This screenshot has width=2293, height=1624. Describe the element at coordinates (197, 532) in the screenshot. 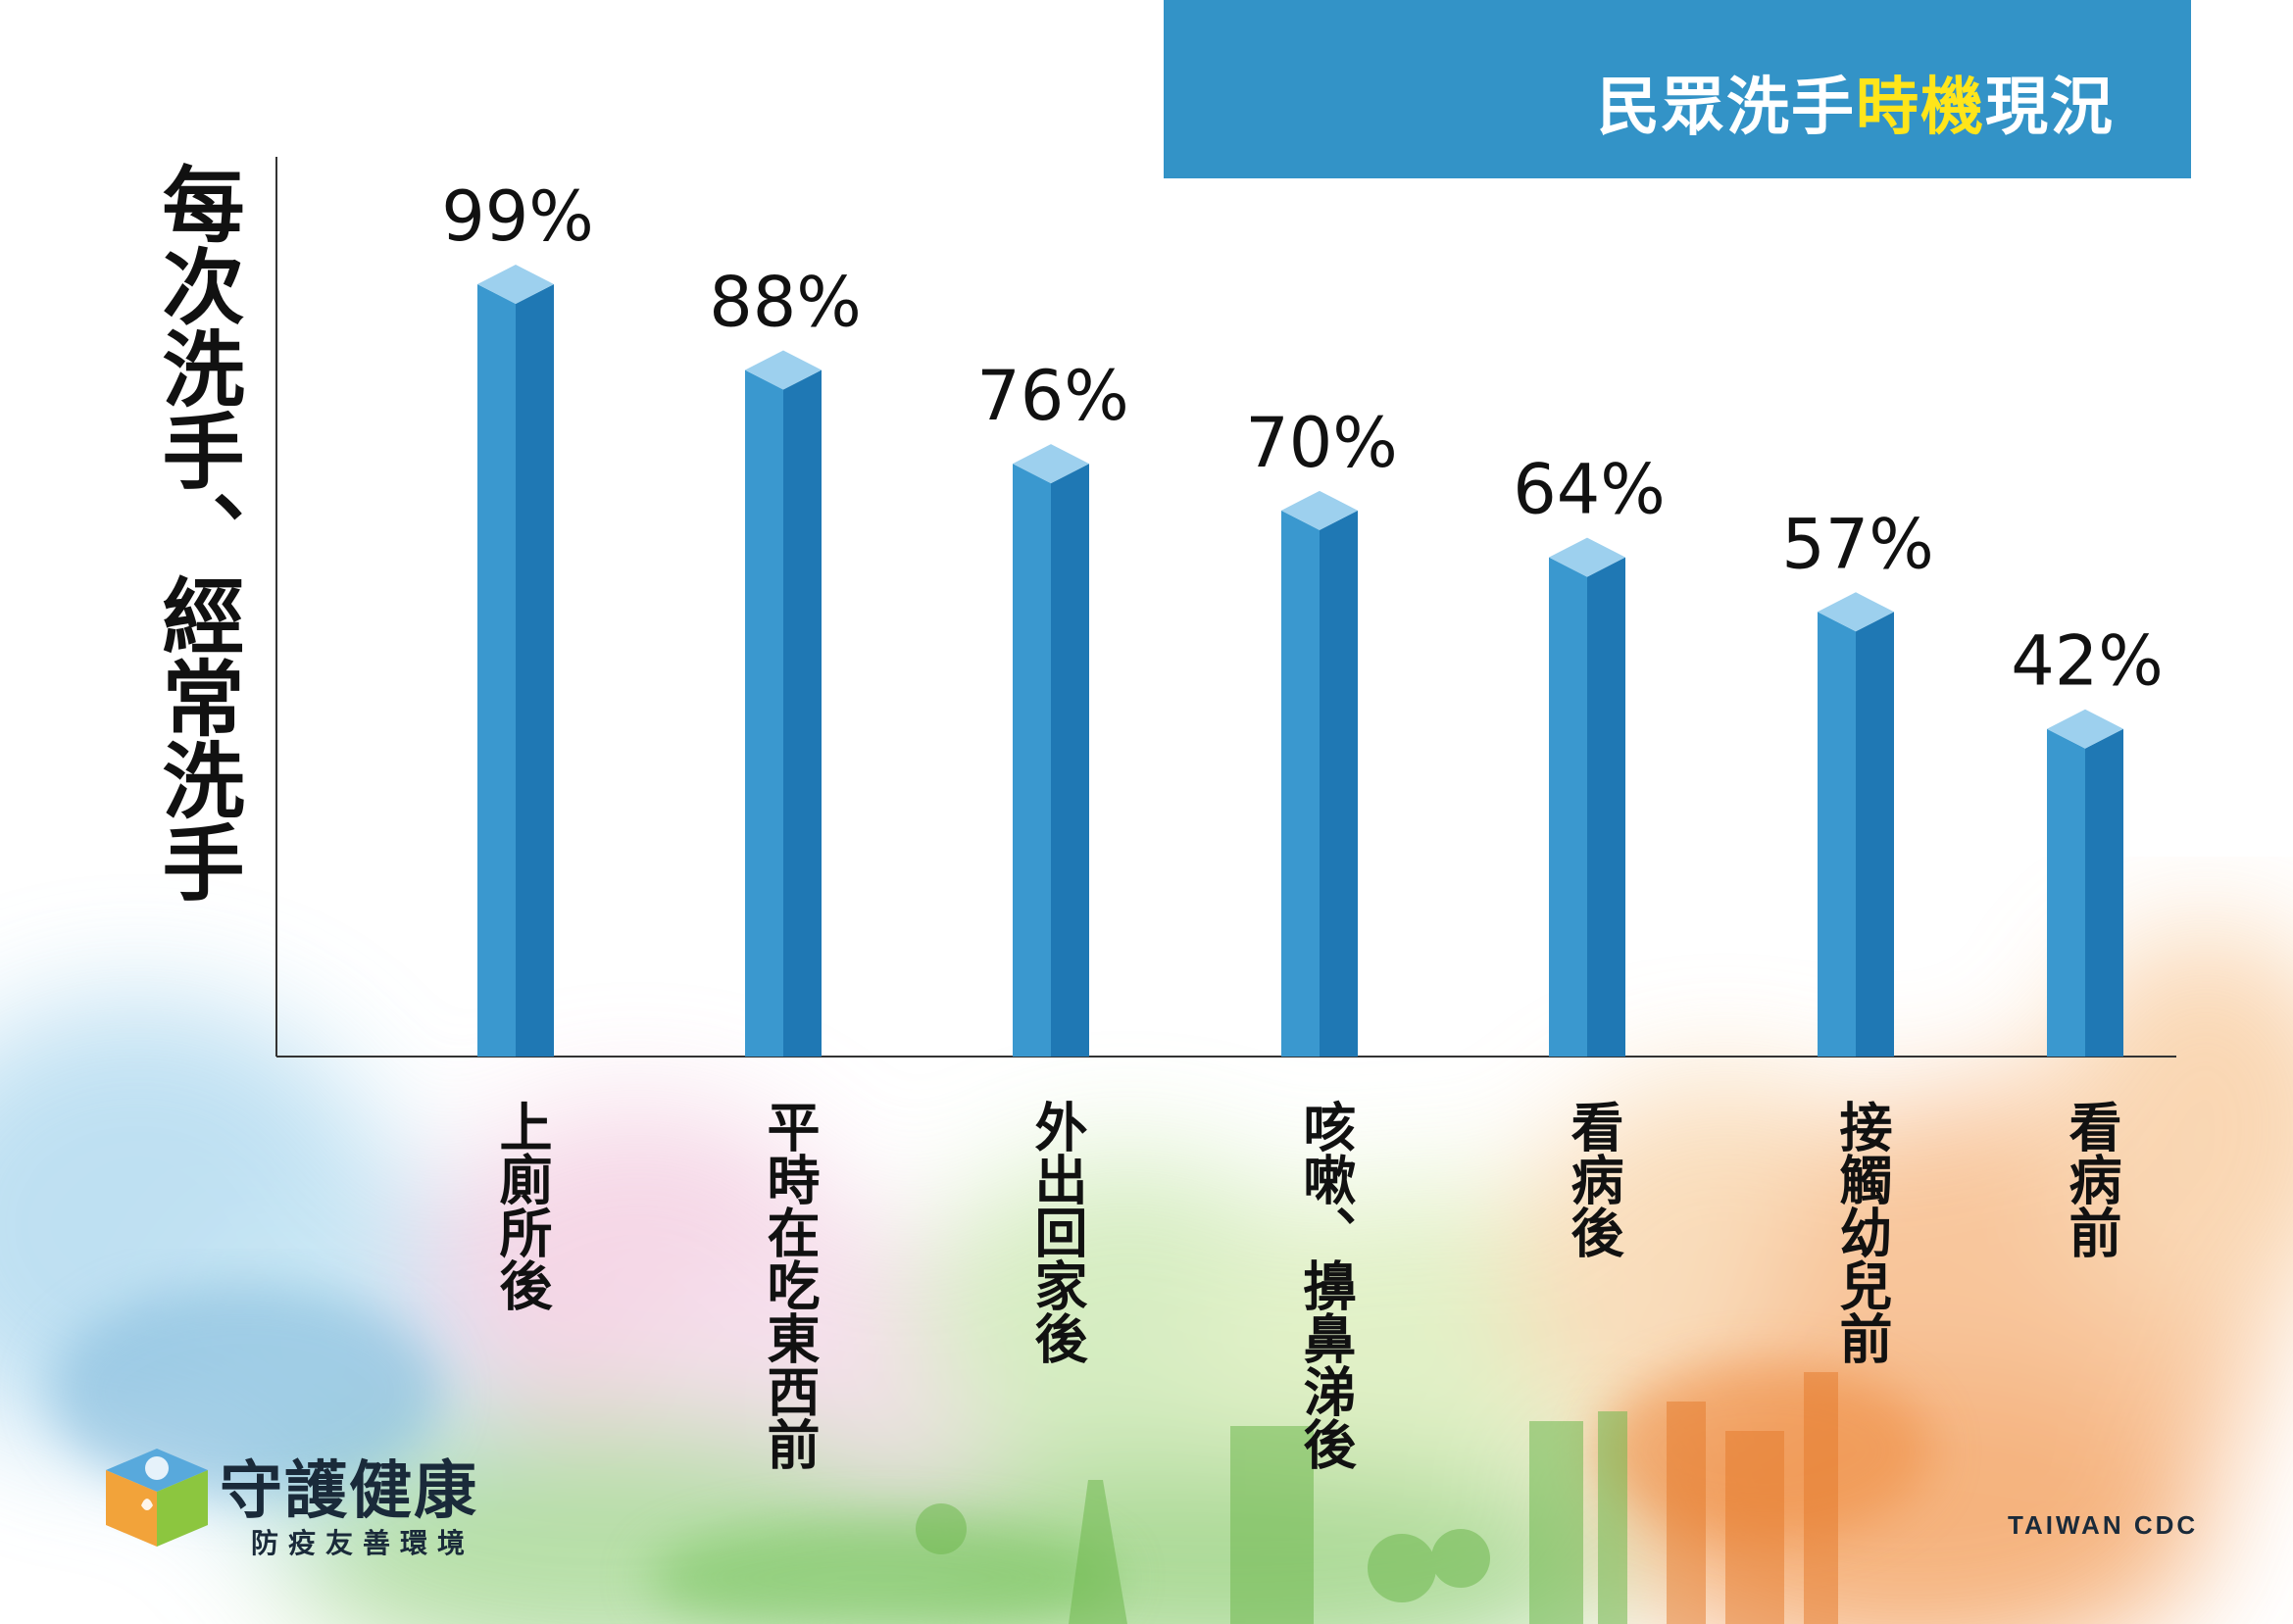

I see `y-axis-label: 每次洗手、經常洗手` at that location.